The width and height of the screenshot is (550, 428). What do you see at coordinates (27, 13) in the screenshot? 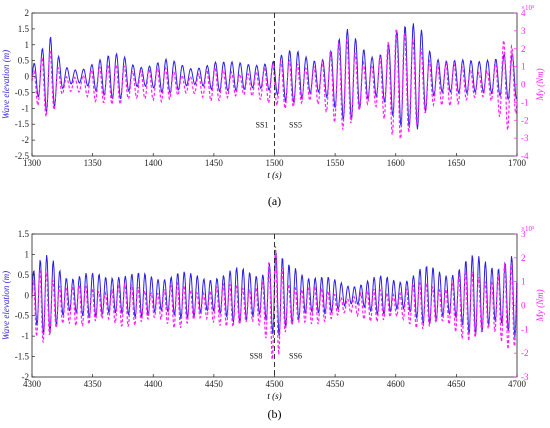
I see `y-left-tick-label: 2` at bounding box center [27, 13].